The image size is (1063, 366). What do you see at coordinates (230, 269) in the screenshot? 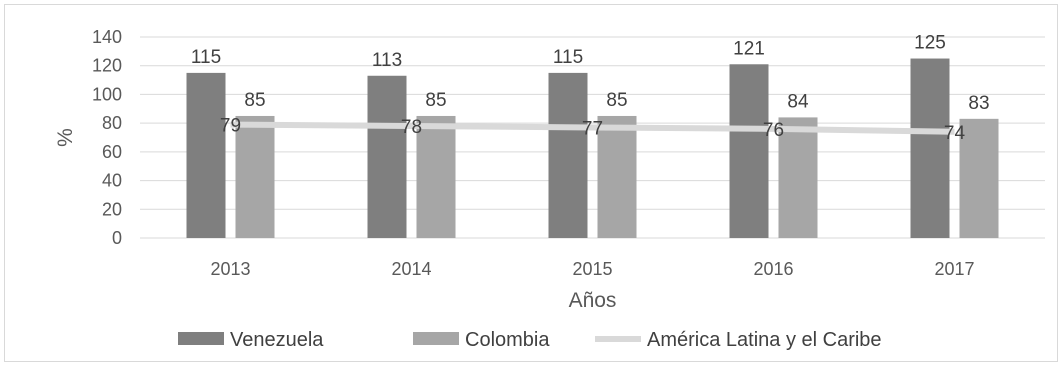
I see `x-tick-label: 2013` at bounding box center [230, 269].